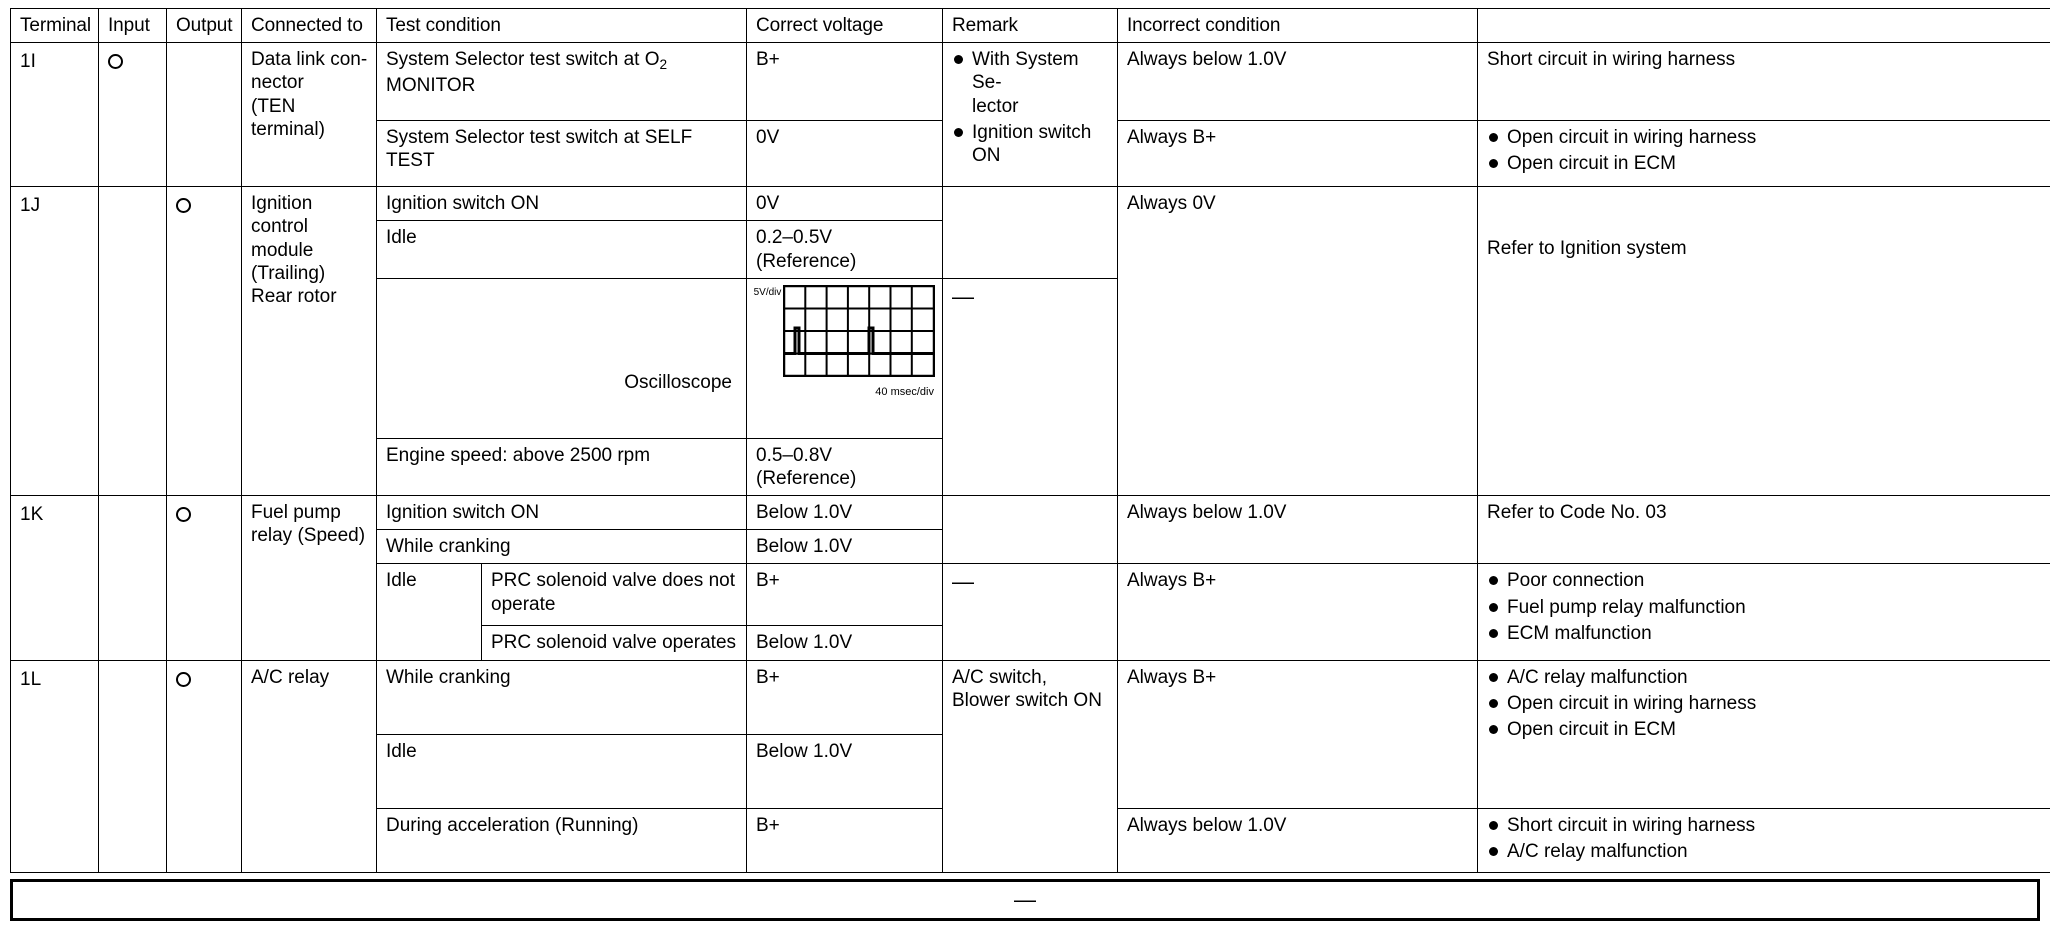  I want to click on connected-line: Ignition control, so click(282, 215).